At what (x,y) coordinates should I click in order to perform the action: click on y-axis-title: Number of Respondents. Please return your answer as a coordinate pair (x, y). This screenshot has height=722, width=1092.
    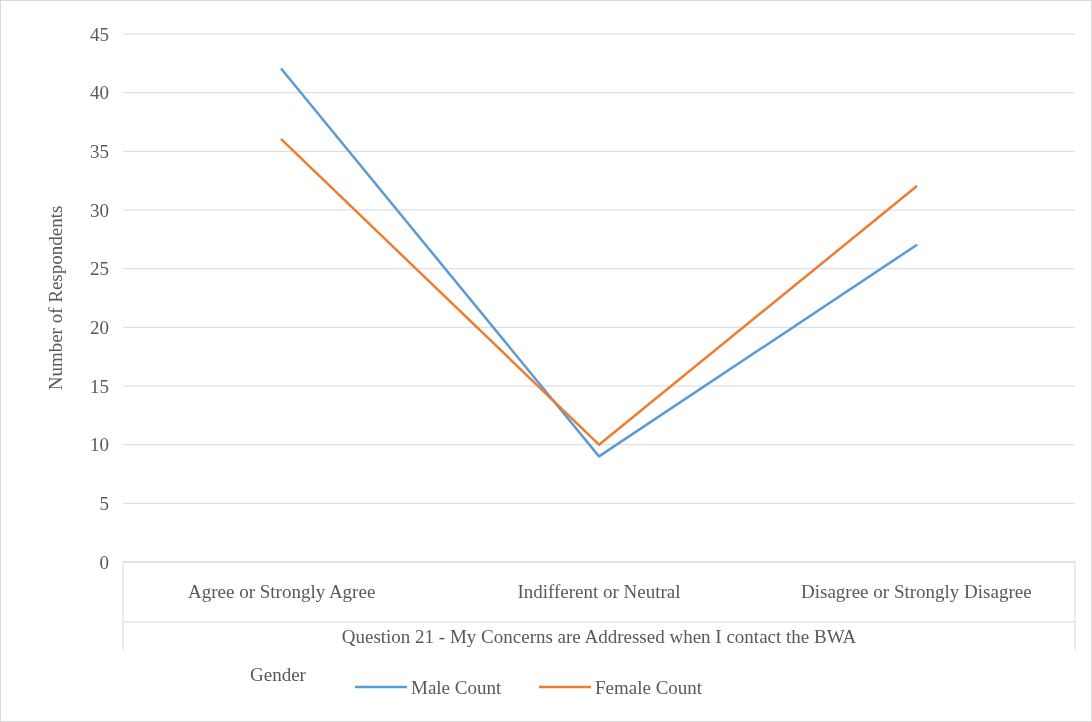
    Looking at the image, I should click on (55, 298).